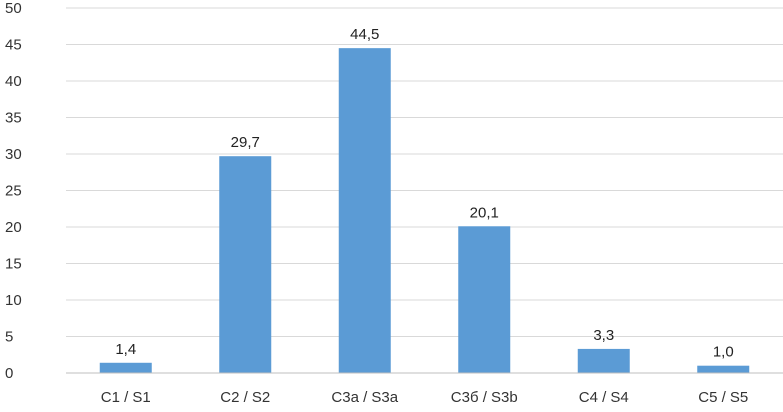 The height and width of the screenshot is (412, 783). I want to click on y-tick-label: 45, so click(13, 45).